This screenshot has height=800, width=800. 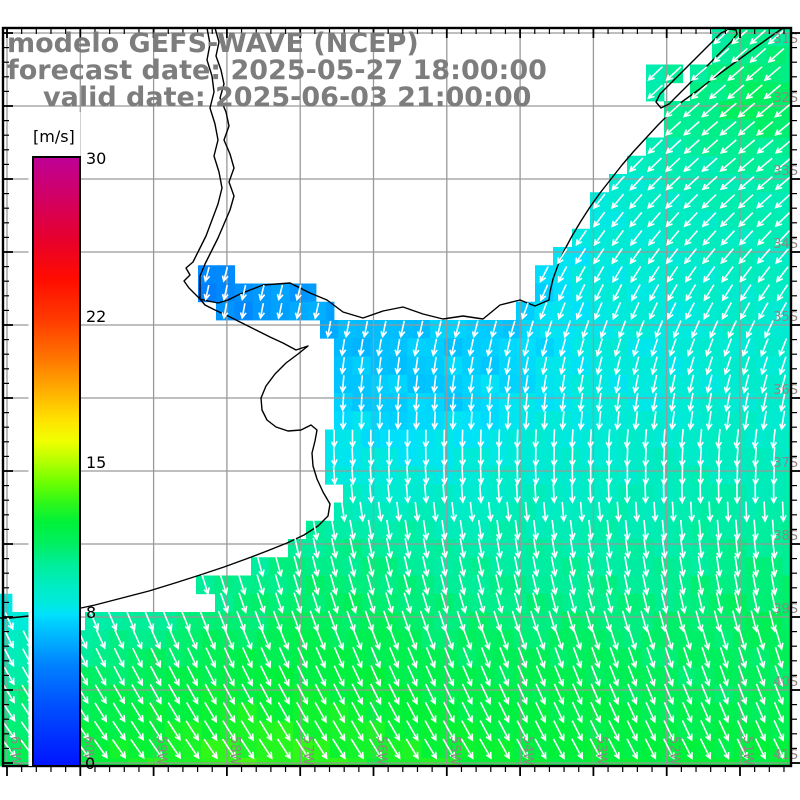 I want to click on latitude-label: 32S, so click(x=785, y=98).